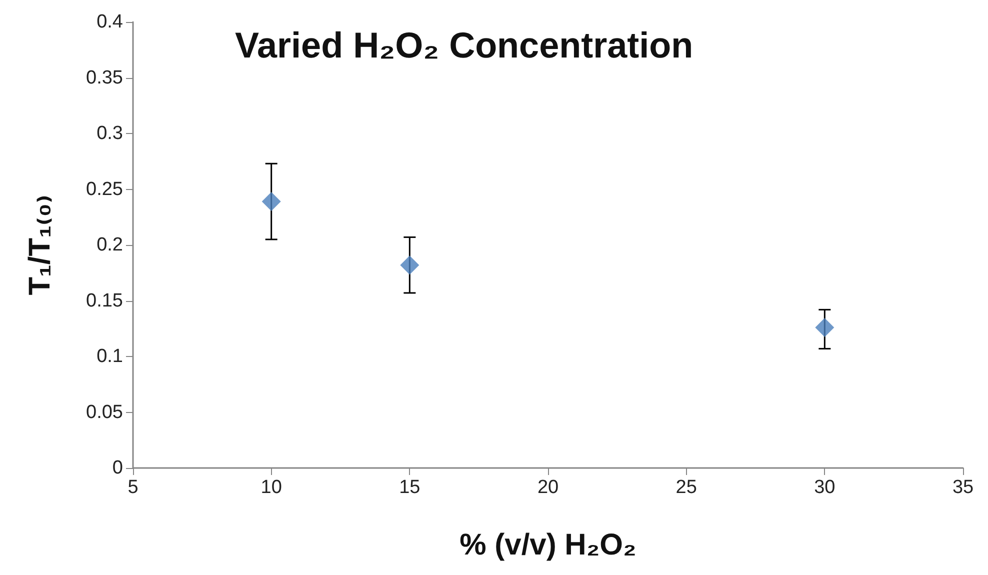 This screenshot has height=575, width=988. Describe the element at coordinates (464, 45) in the screenshot. I see `chart-title: Varied H₂O₂ Concentration` at that location.